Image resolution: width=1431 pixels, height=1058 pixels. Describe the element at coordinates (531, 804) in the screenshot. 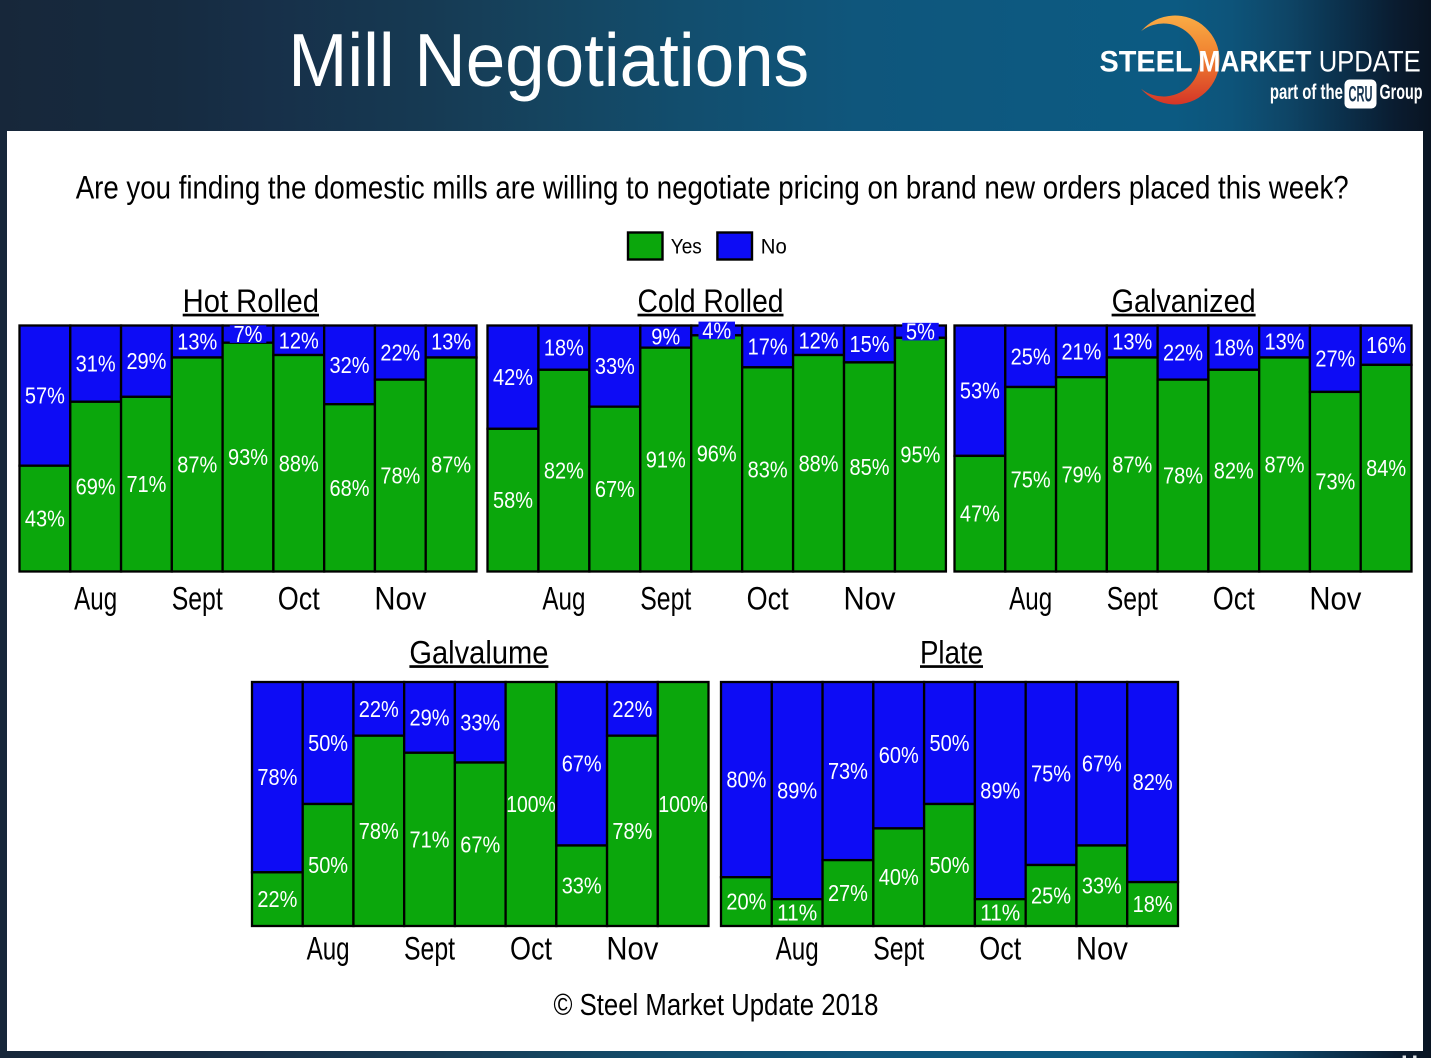

I see `svg-text: 100%` at that location.